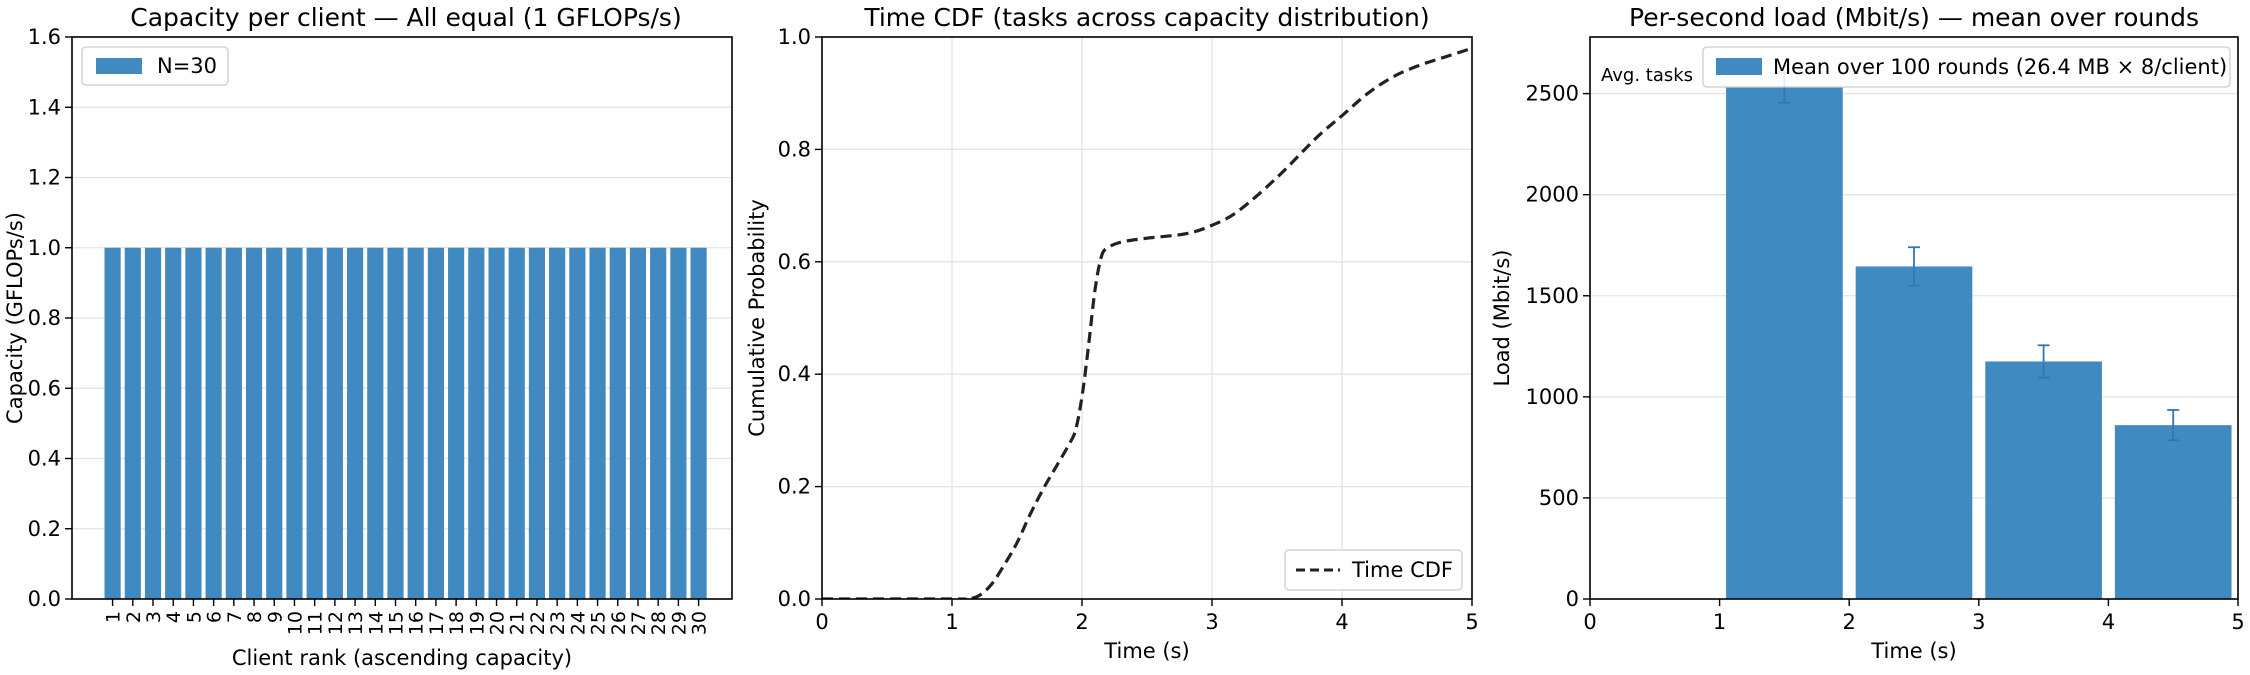  I want to click on panel1-x-tick-label: 4, so click(174, 617).